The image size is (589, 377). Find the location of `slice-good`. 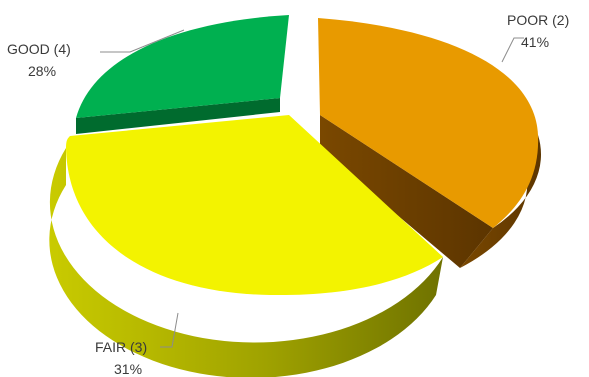

slice-good is located at coordinates (182, 66).